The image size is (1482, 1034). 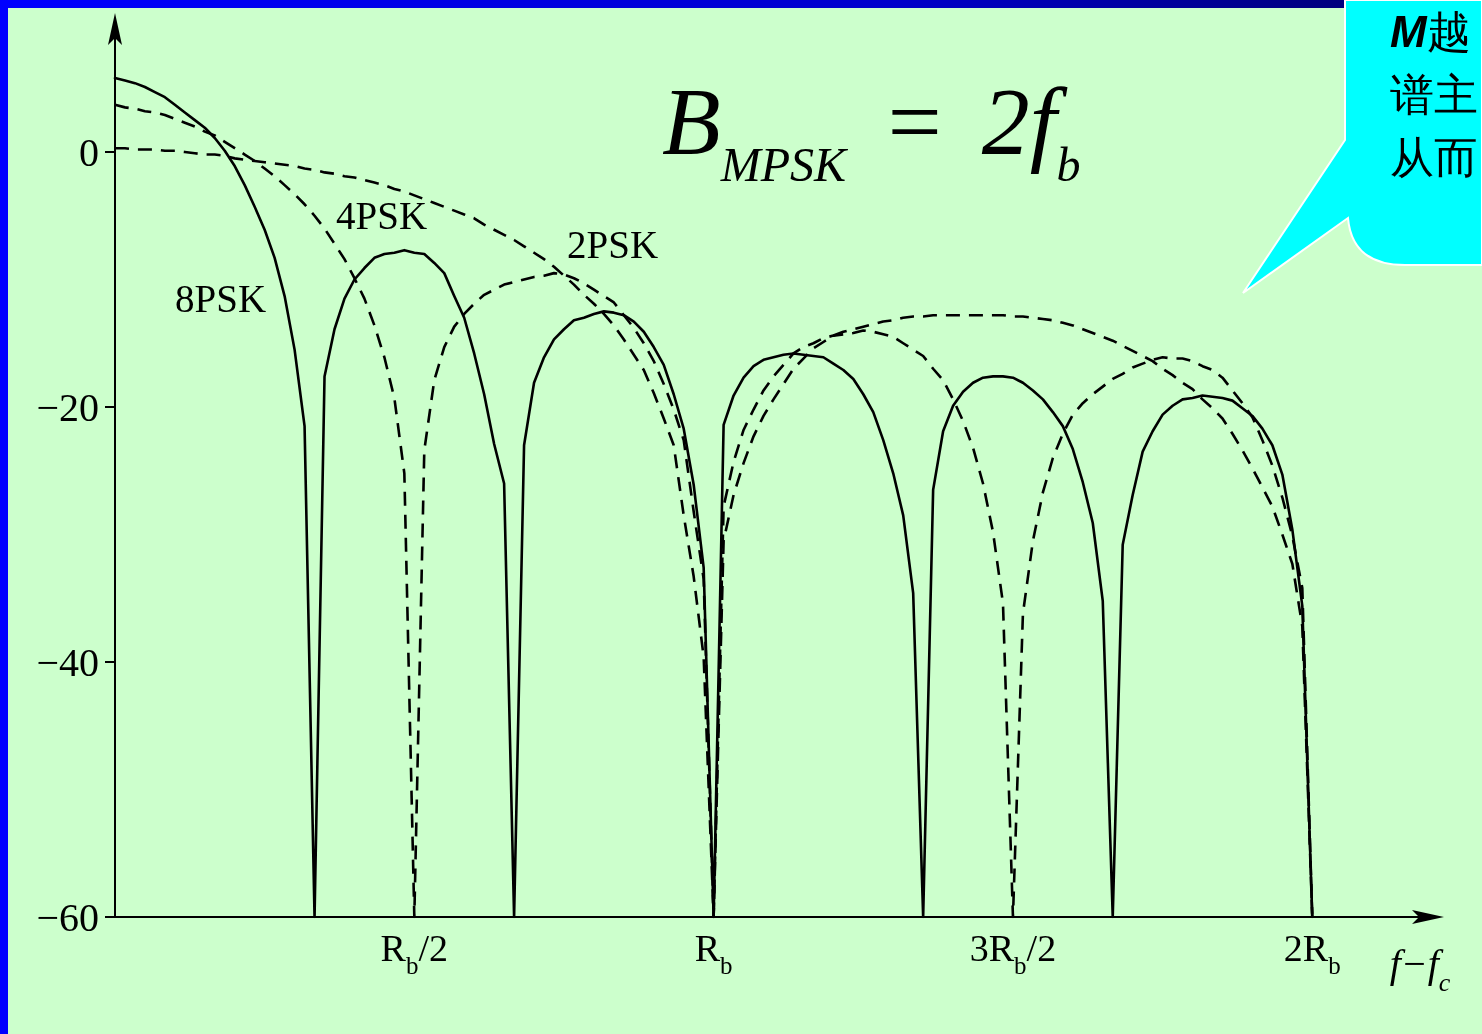 I want to click on series-label: 8PSK, so click(x=221, y=298).